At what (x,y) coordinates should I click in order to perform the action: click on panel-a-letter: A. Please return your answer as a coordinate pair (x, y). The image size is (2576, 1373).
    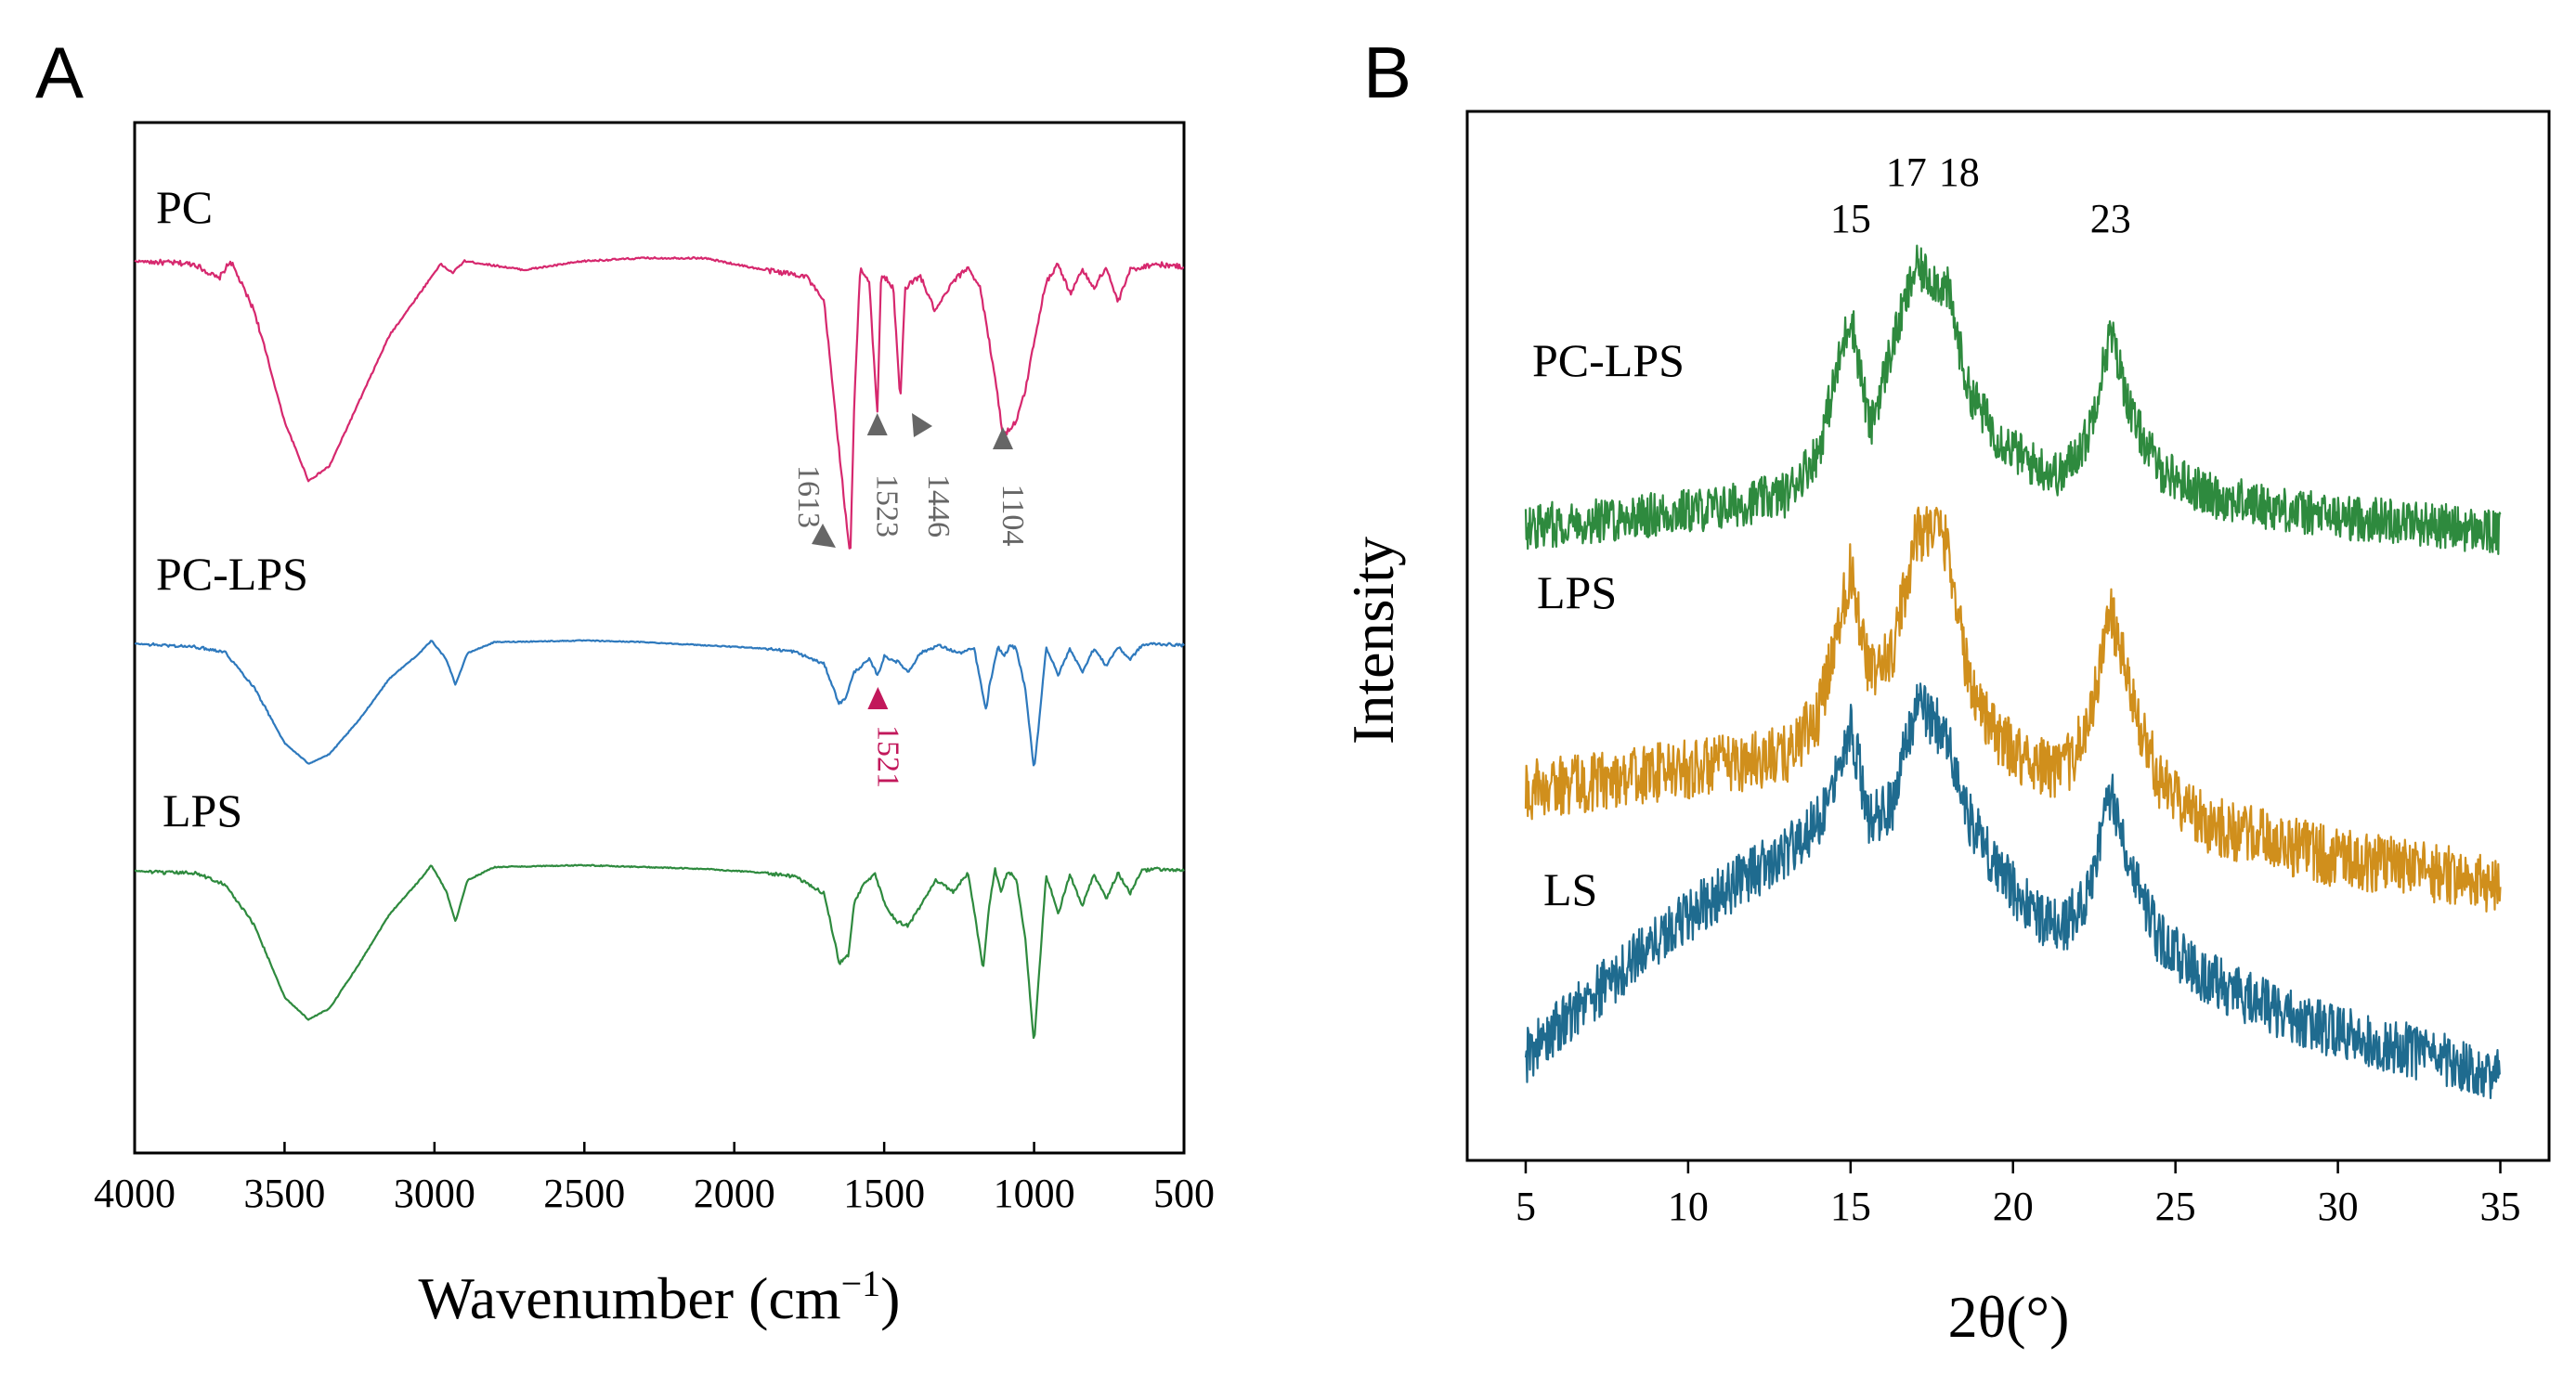
    Looking at the image, I should click on (59, 73).